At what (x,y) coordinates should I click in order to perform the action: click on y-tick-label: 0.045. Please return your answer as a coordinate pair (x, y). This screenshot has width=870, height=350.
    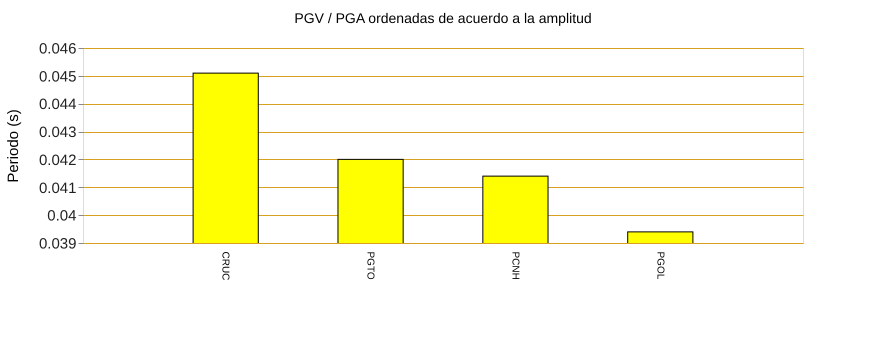
    Looking at the image, I should click on (57, 77).